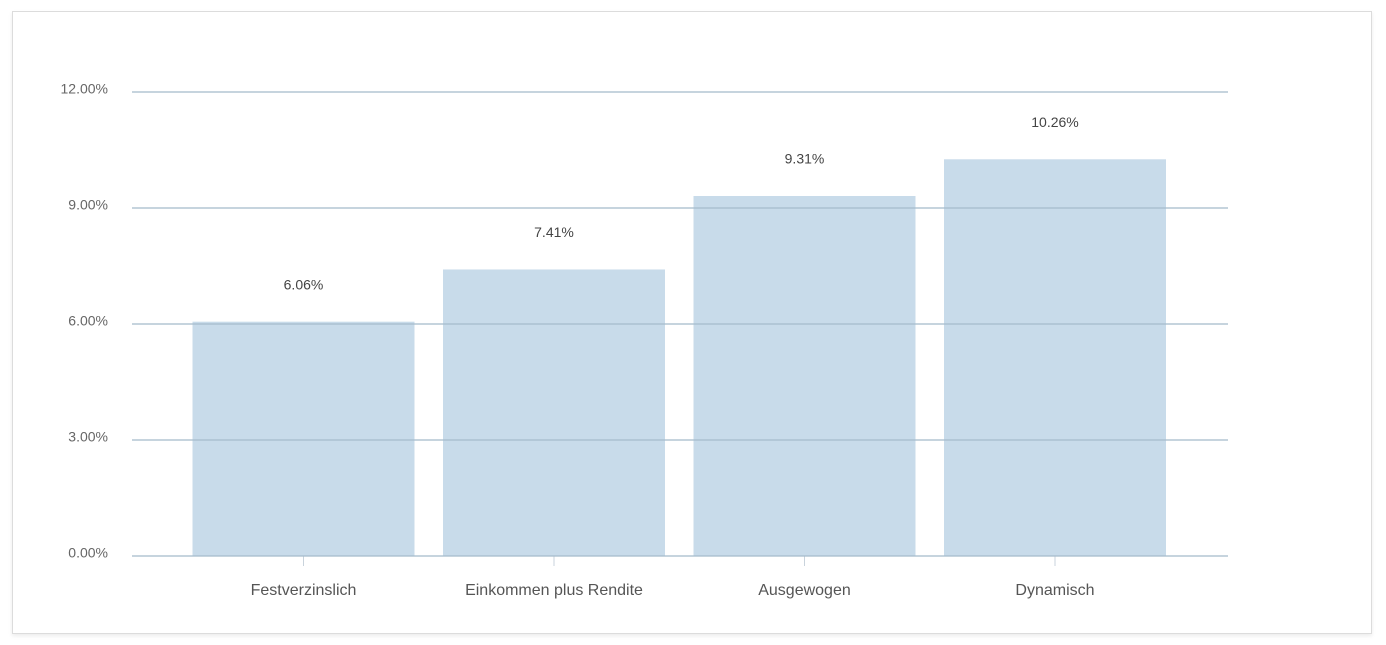 The width and height of the screenshot is (1386, 645). Describe the element at coordinates (304, 284) in the screenshot. I see `value-label: 6.06%` at that location.